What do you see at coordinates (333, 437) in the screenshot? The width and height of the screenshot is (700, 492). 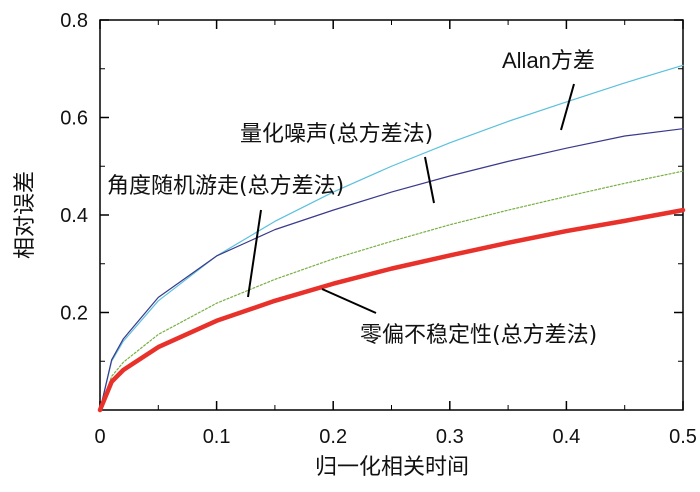 I see `x-tick-label: 0.2` at bounding box center [333, 437].